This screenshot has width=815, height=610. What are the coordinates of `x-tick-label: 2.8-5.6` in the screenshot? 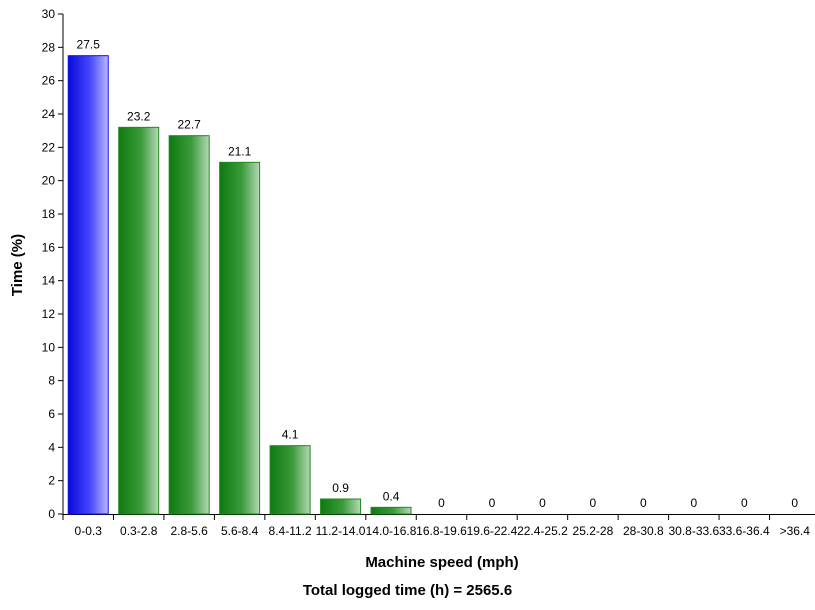 It's located at (189, 531).